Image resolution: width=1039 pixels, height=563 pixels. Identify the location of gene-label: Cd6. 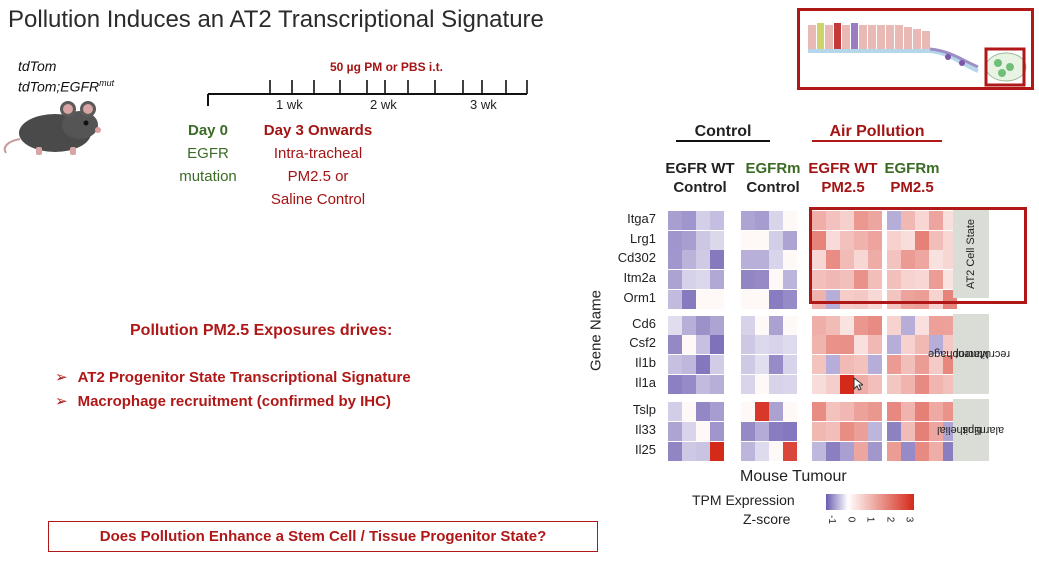
(644, 323).